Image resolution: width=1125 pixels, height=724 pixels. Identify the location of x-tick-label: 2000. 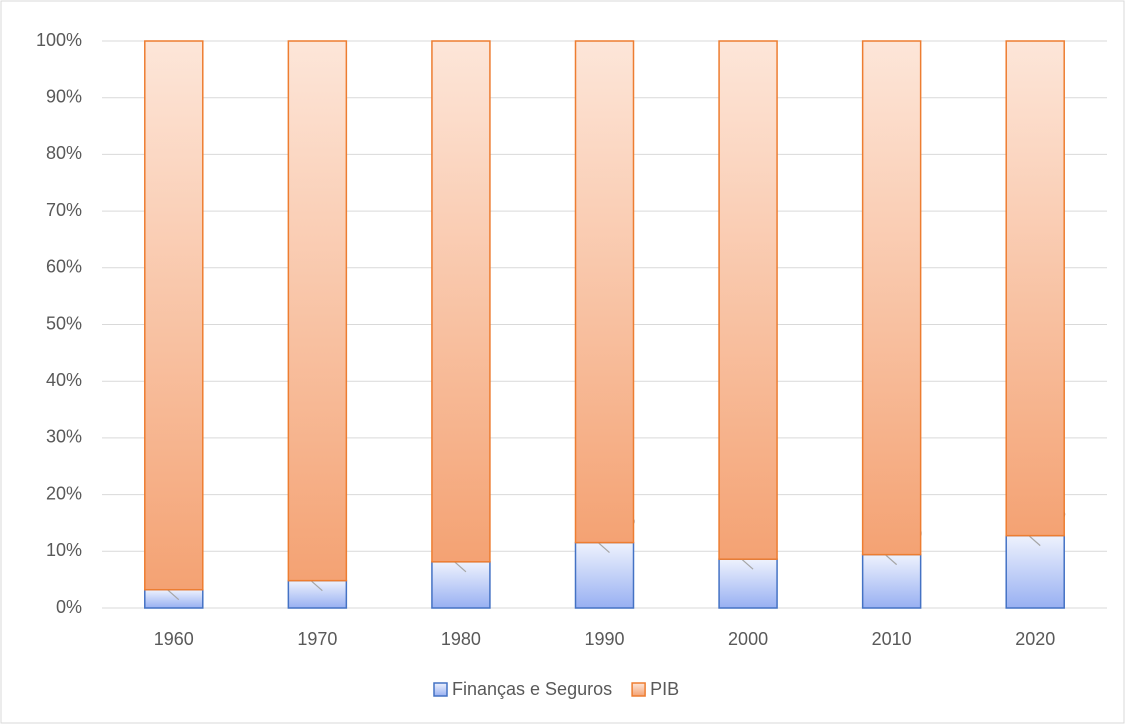
(748, 639).